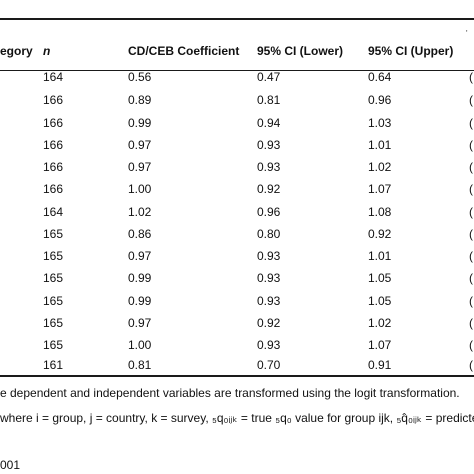 Image resolution: width=474 pixels, height=474 pixels. What do you see at coordinates (237, 19) in the screenshot?
I see `table-top-rule` at bounding box center [237, 19].